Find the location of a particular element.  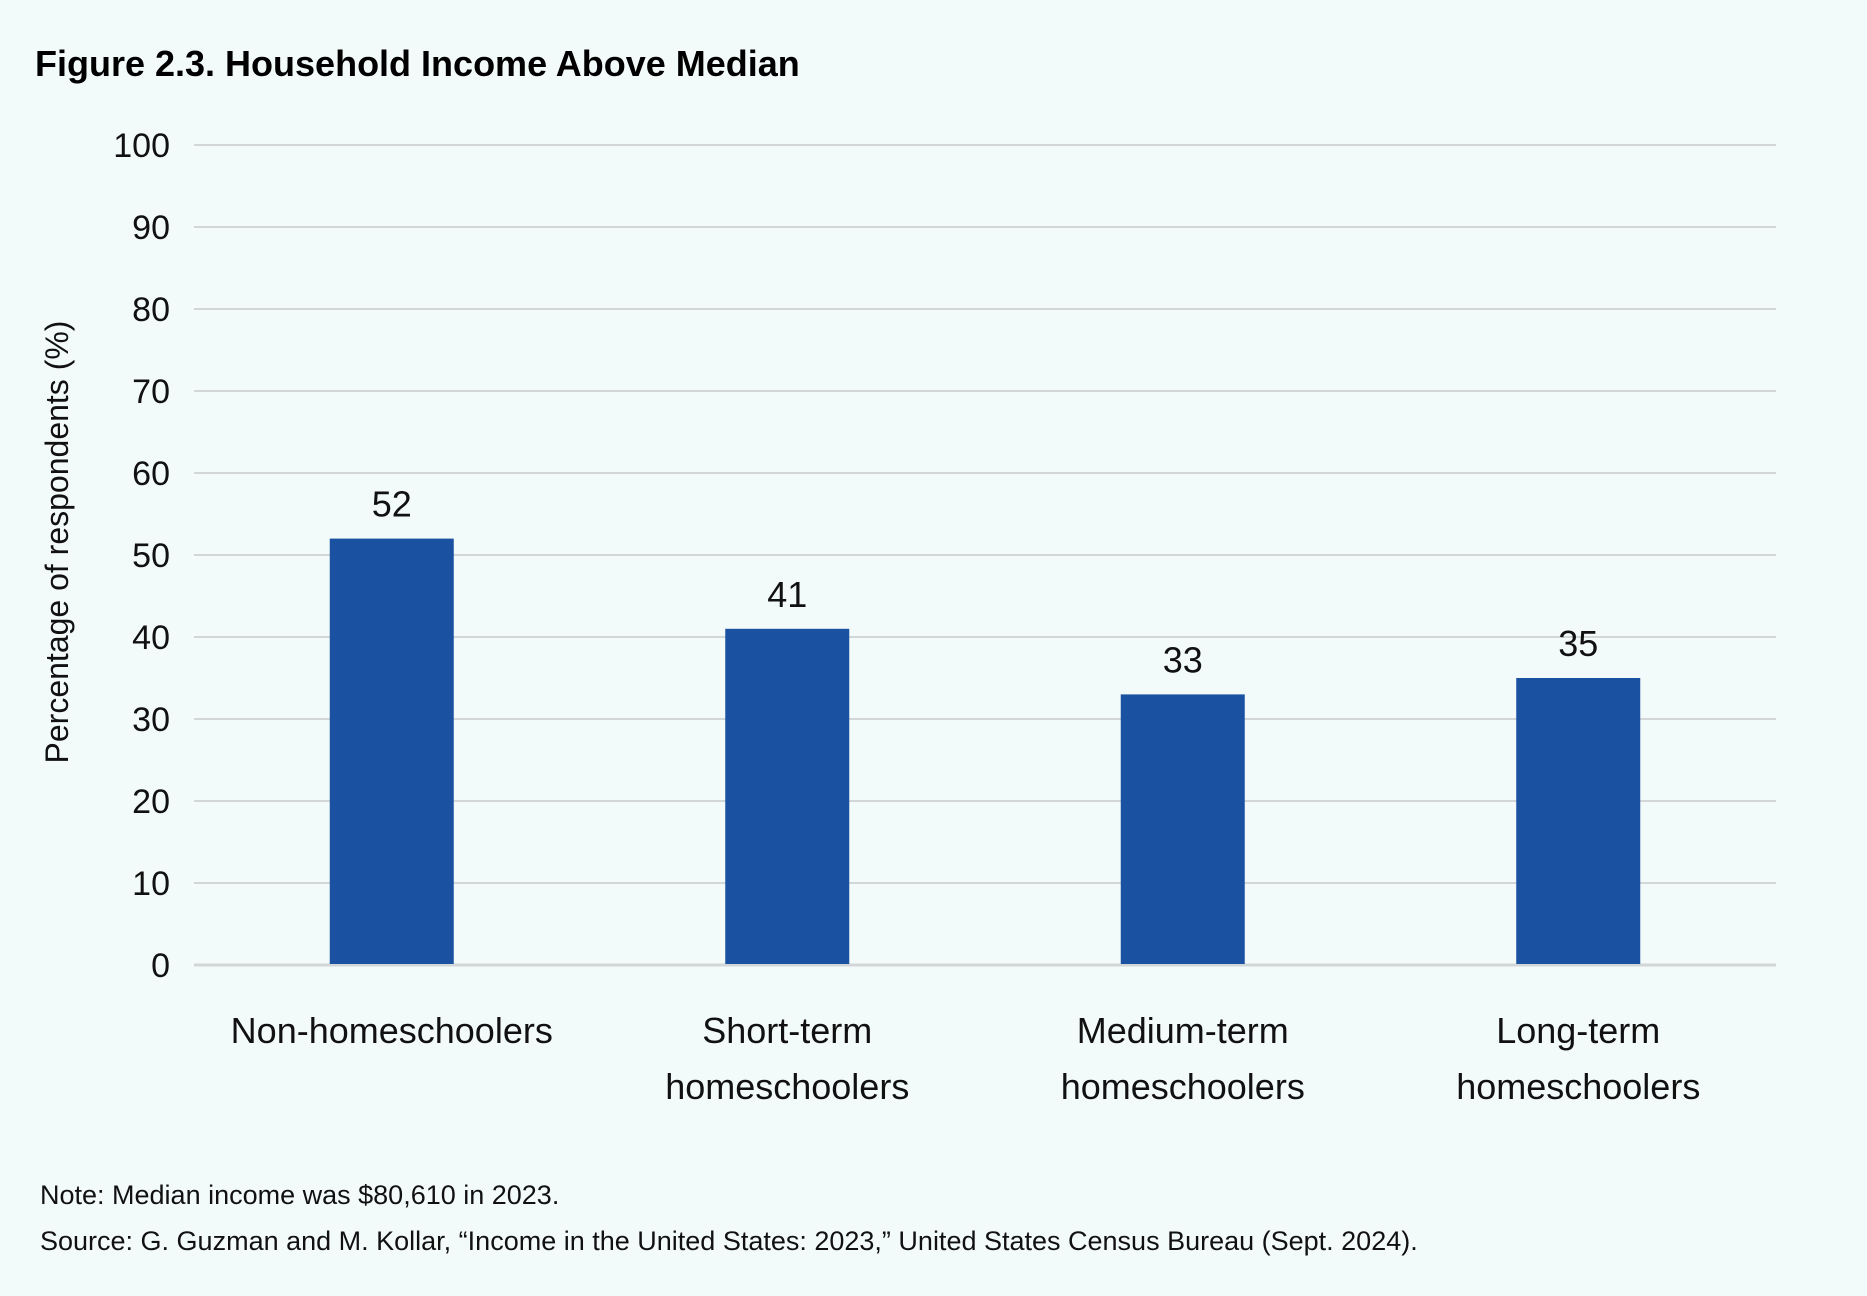

note-text: Note: Median income was $80,610 in 2023. is located at coordinates (299, 1195).